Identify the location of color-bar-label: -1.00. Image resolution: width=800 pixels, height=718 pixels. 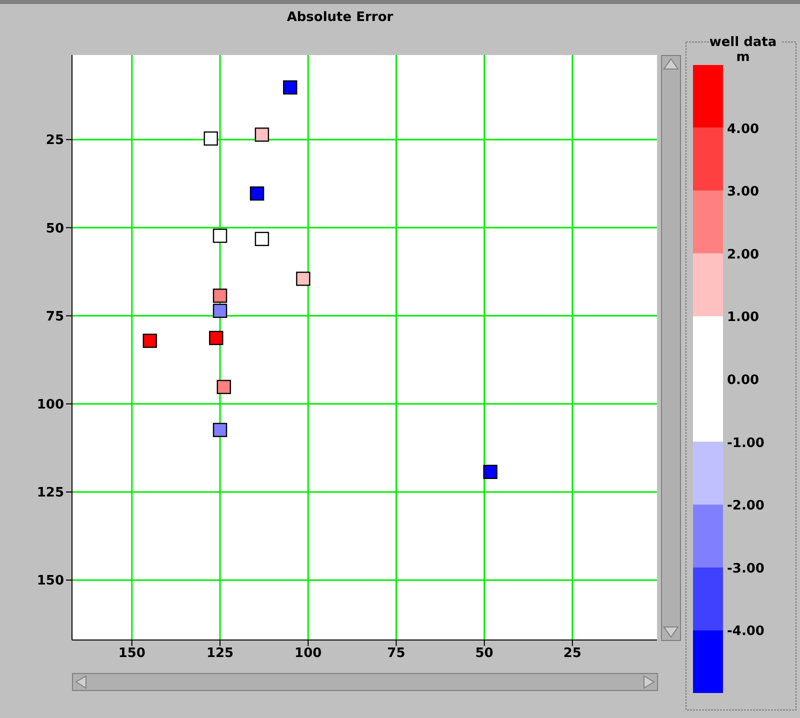
(745, 443).